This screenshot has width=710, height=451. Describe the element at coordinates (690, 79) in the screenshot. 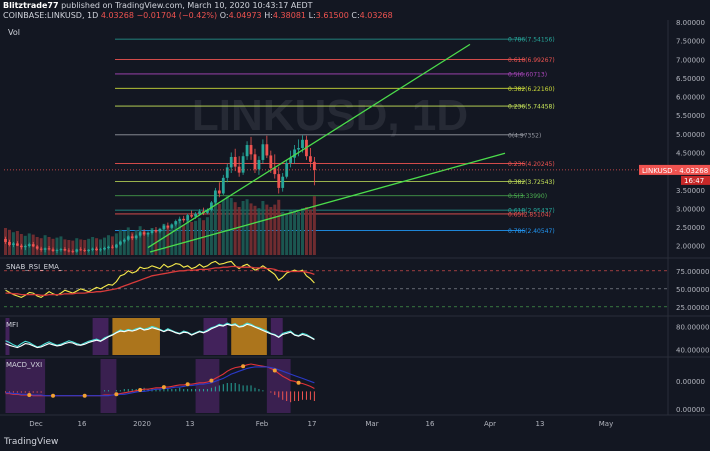

I see `price-tick-label: 6.50000` at that location.